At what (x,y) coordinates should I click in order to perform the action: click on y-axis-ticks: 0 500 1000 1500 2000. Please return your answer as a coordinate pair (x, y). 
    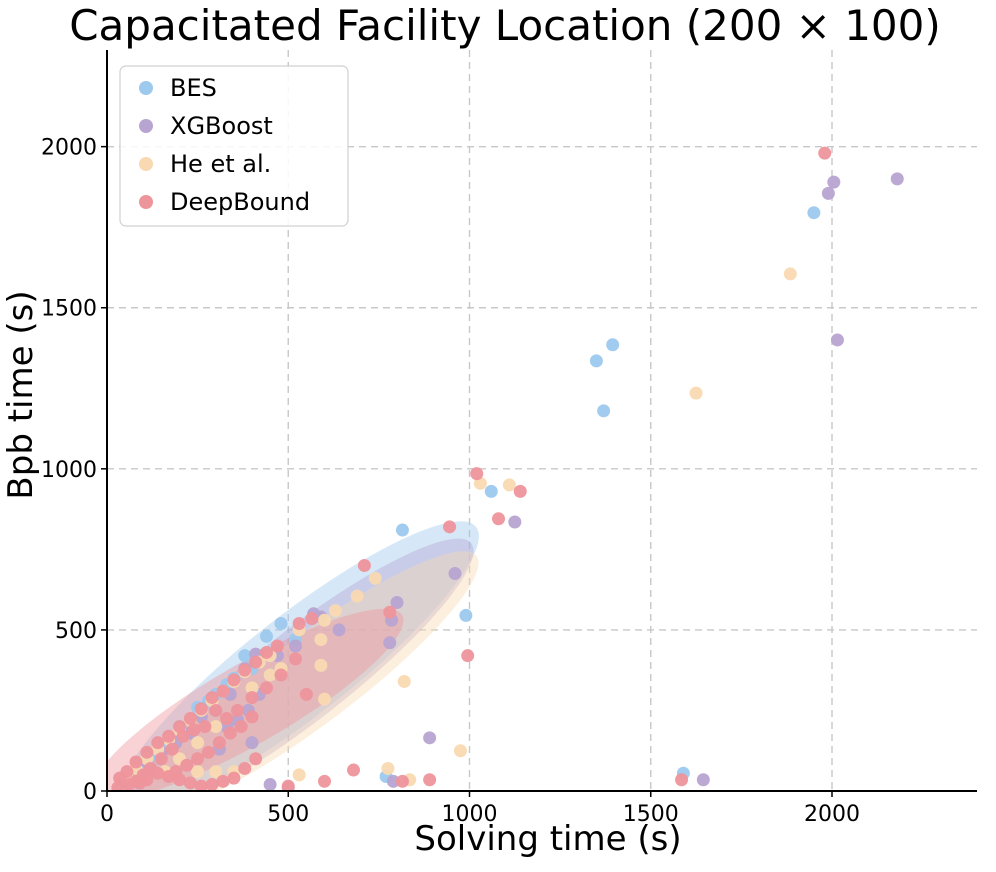
    Looking at the image, I should click on (74, 470).